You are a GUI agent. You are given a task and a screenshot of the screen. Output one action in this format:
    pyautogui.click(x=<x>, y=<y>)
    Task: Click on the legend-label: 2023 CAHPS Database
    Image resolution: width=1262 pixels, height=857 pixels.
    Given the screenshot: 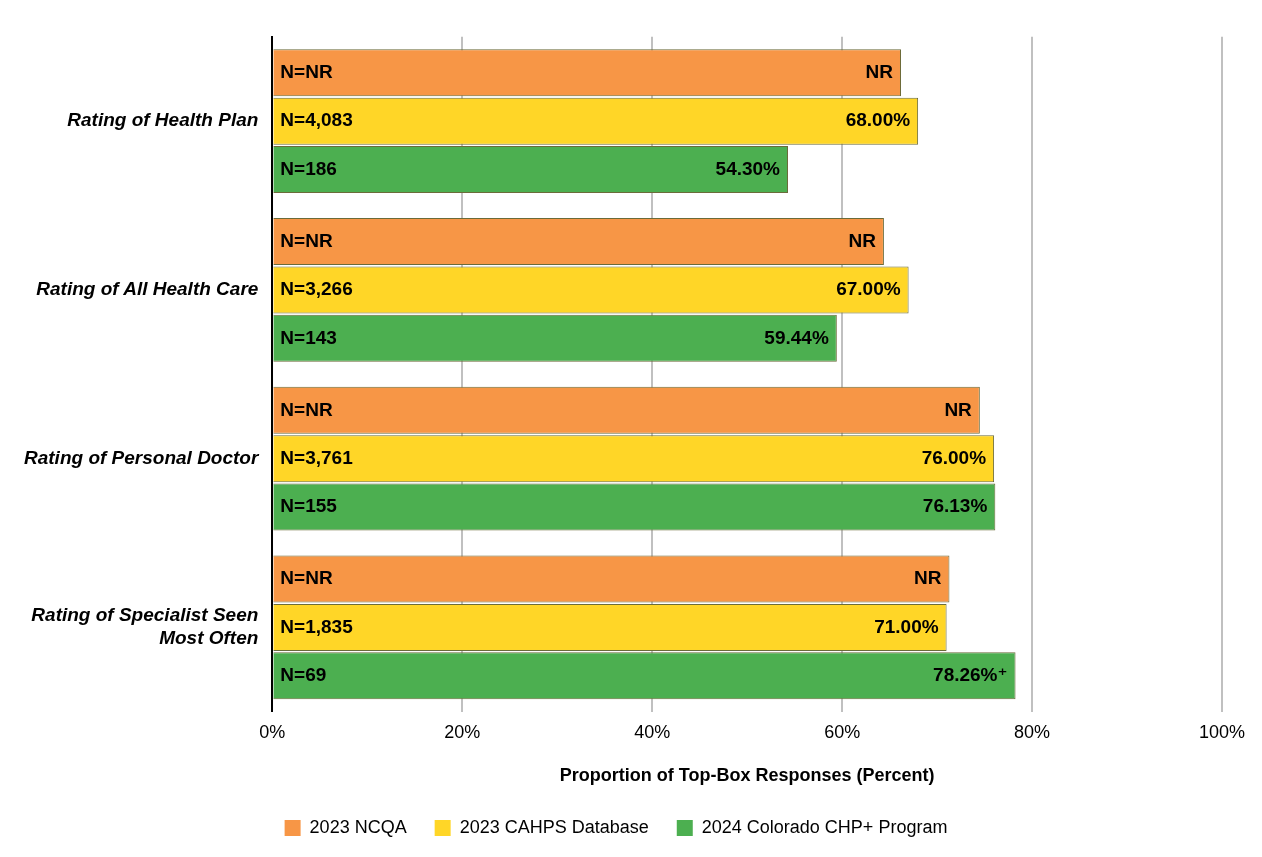 What is the action you would take?
    pyautogui.click(x=554, y=826)
    